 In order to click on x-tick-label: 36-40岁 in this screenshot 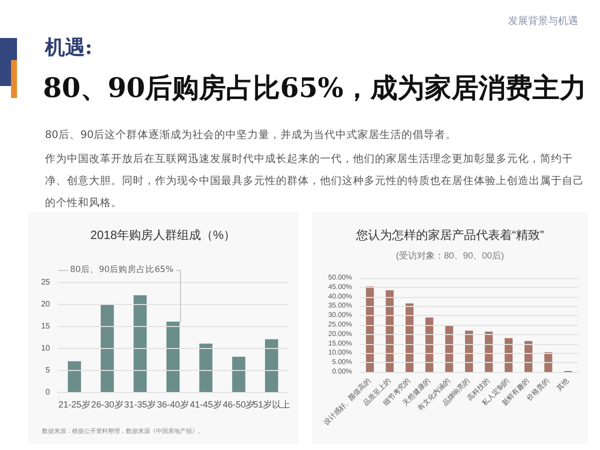, I will do `click(173, 405)`.